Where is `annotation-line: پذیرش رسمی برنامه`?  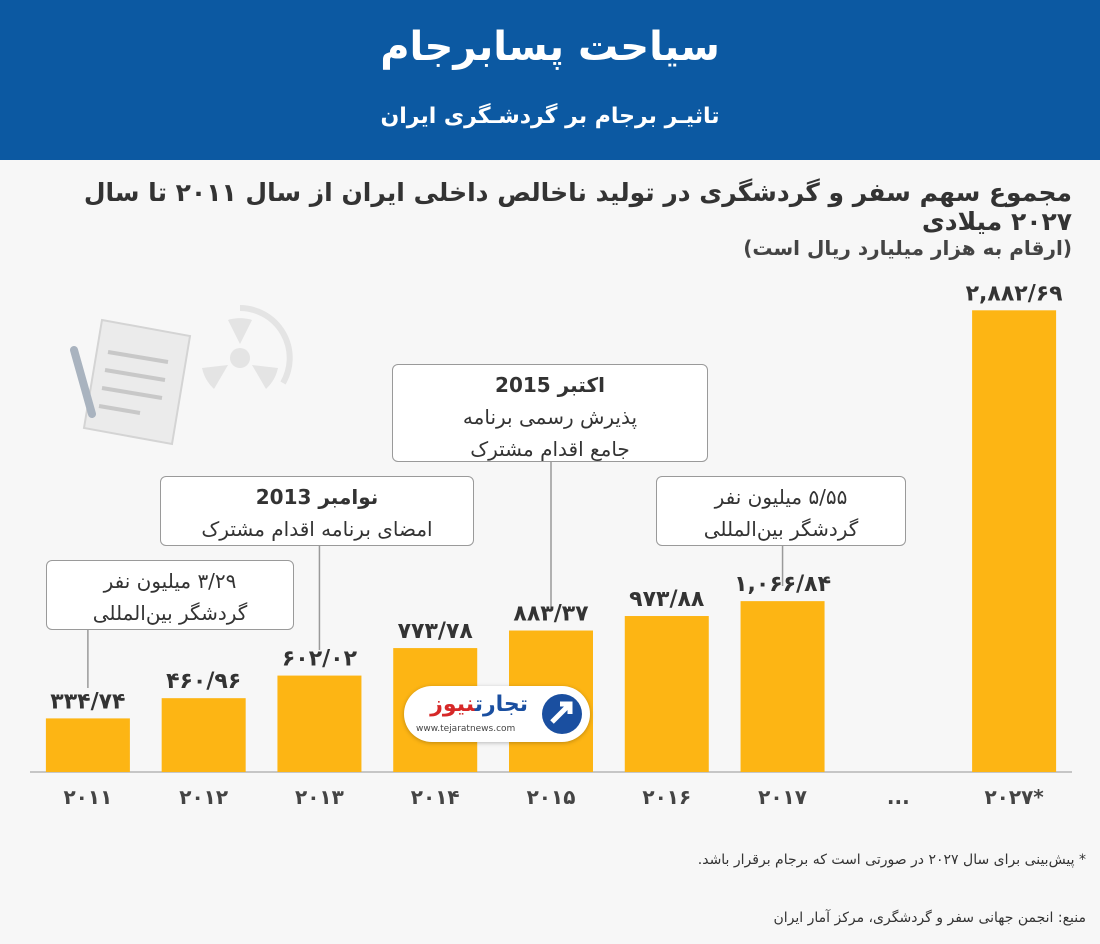
annotation-line: پذیرش رسمی برنامه is located at coordinates (550, 417).